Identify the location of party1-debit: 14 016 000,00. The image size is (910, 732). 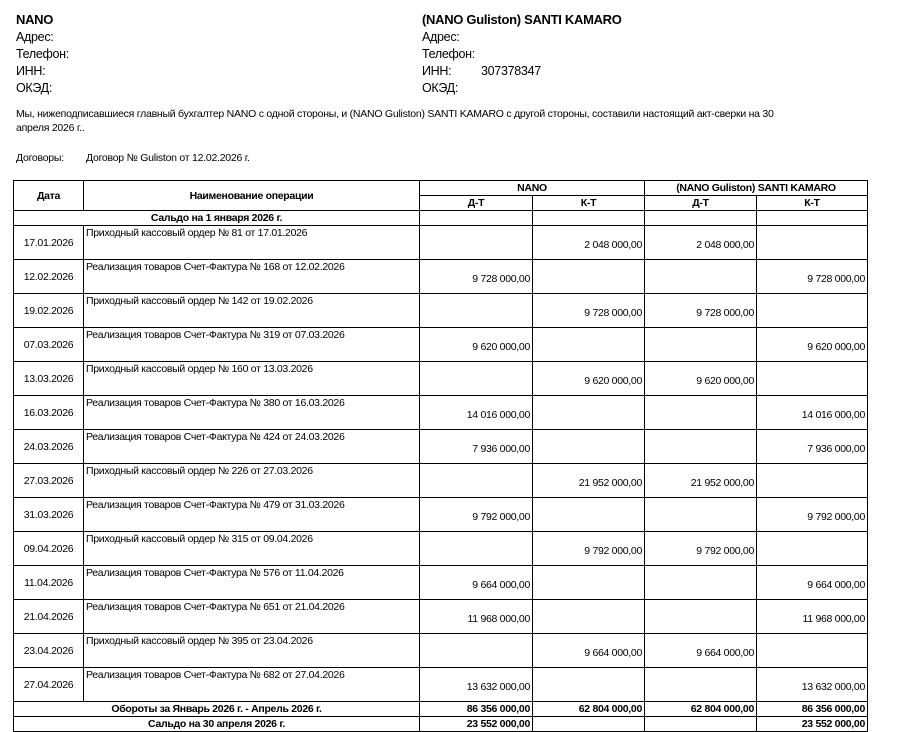
(476, 412).